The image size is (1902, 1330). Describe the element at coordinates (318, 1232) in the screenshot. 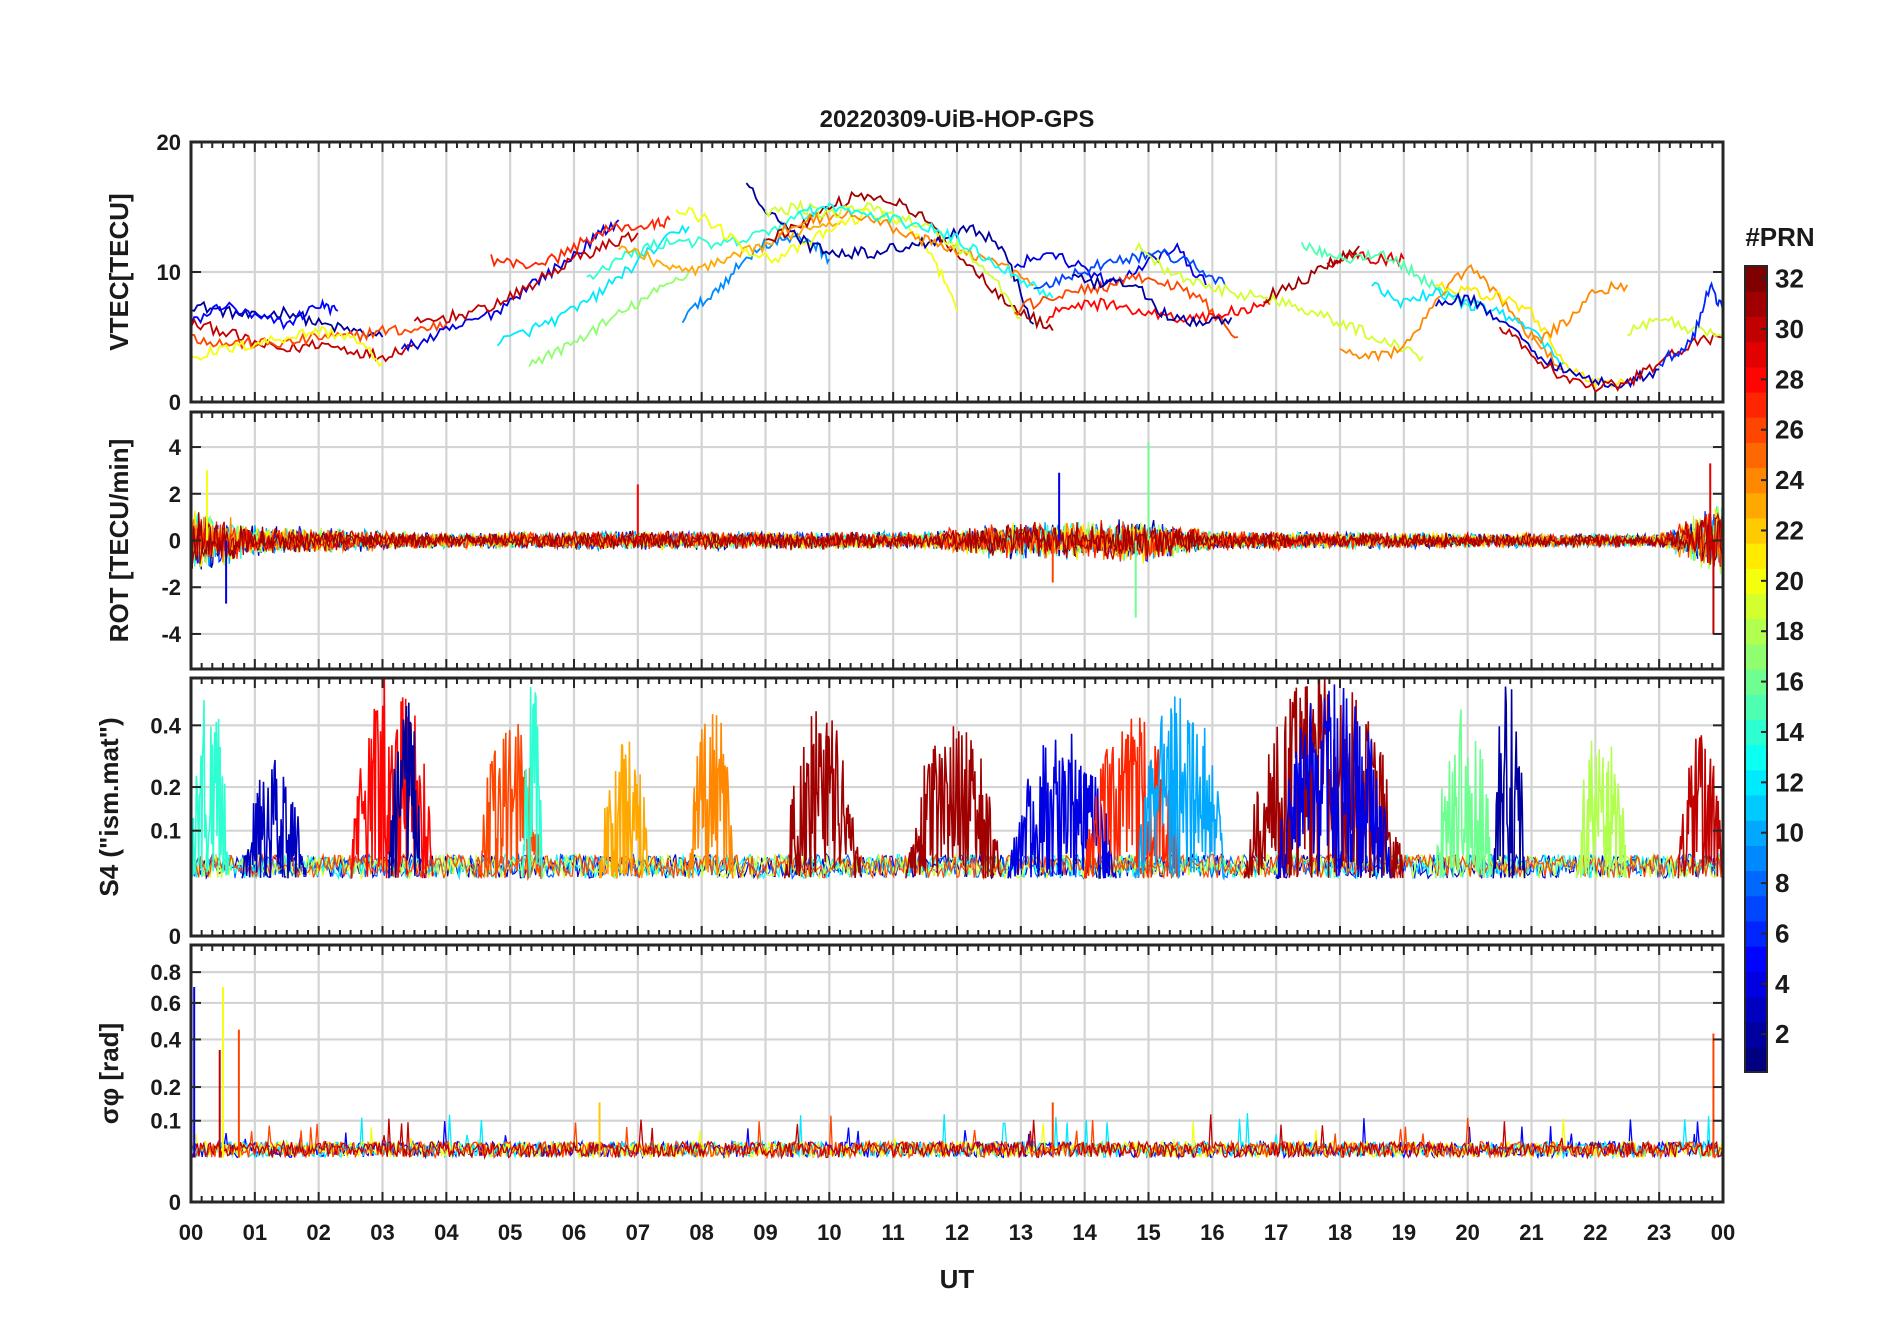

I see `x-tick-label: 02` at that location.